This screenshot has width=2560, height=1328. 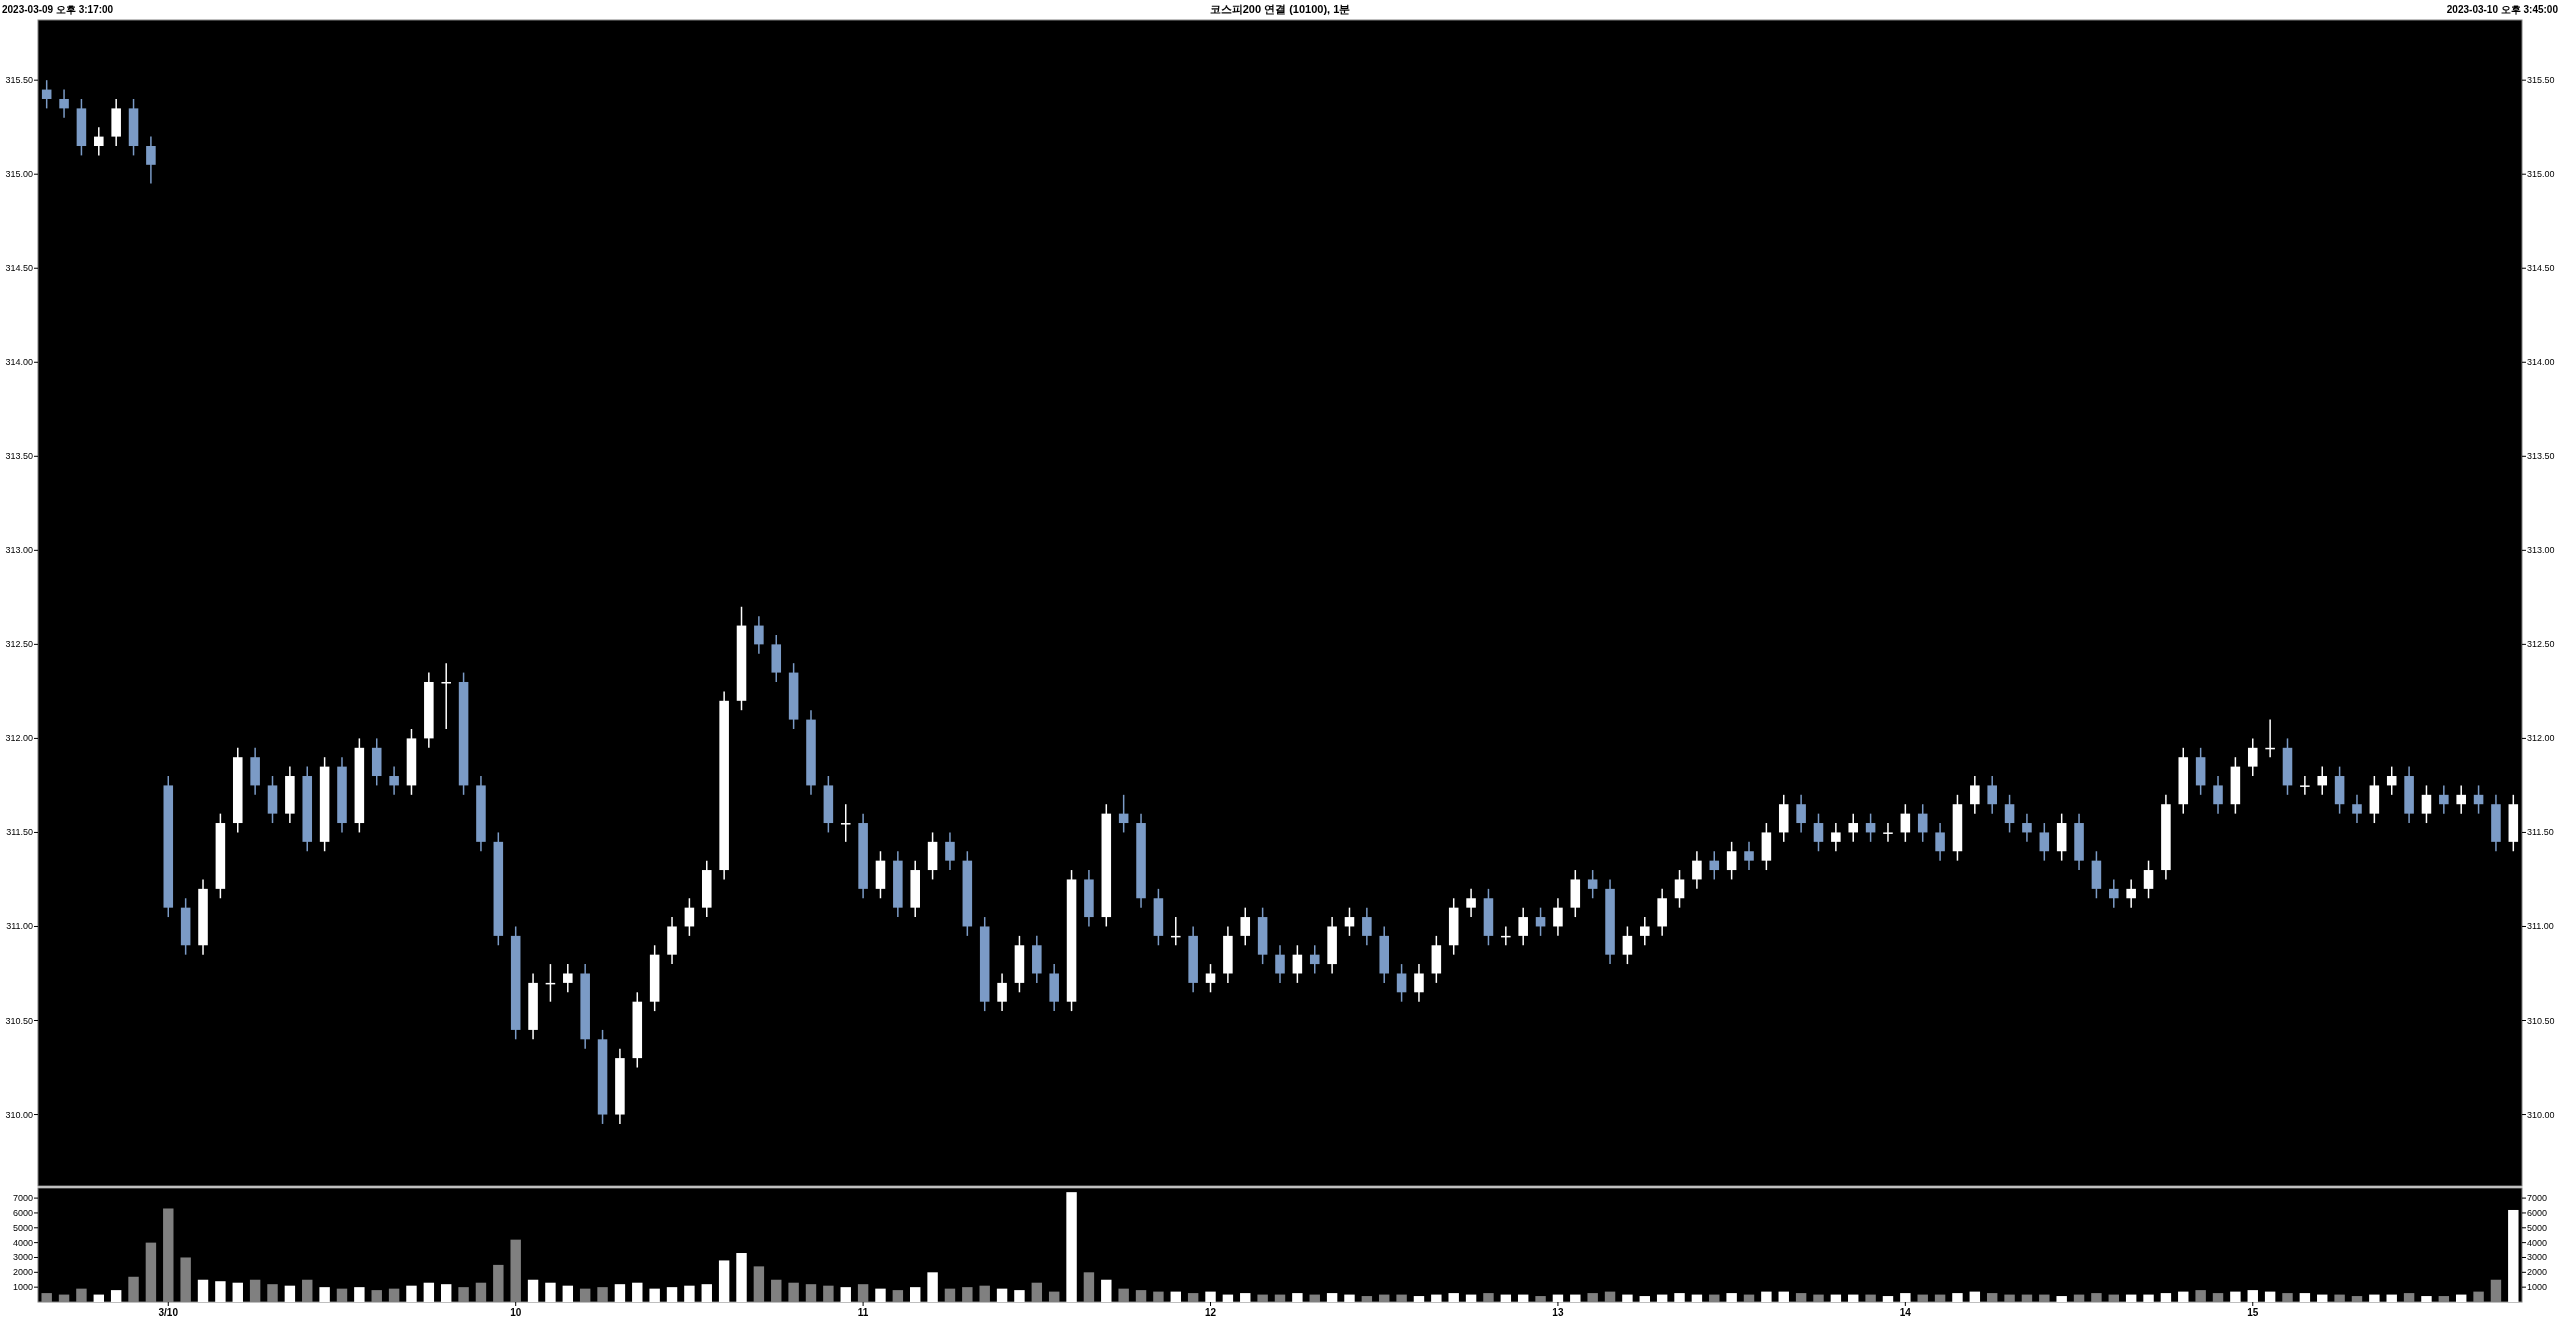 What do you see at coordinates (22, 1242) in the screenshot?
I see `y-tick-label: 4000` at bounding box center [22, 1242].